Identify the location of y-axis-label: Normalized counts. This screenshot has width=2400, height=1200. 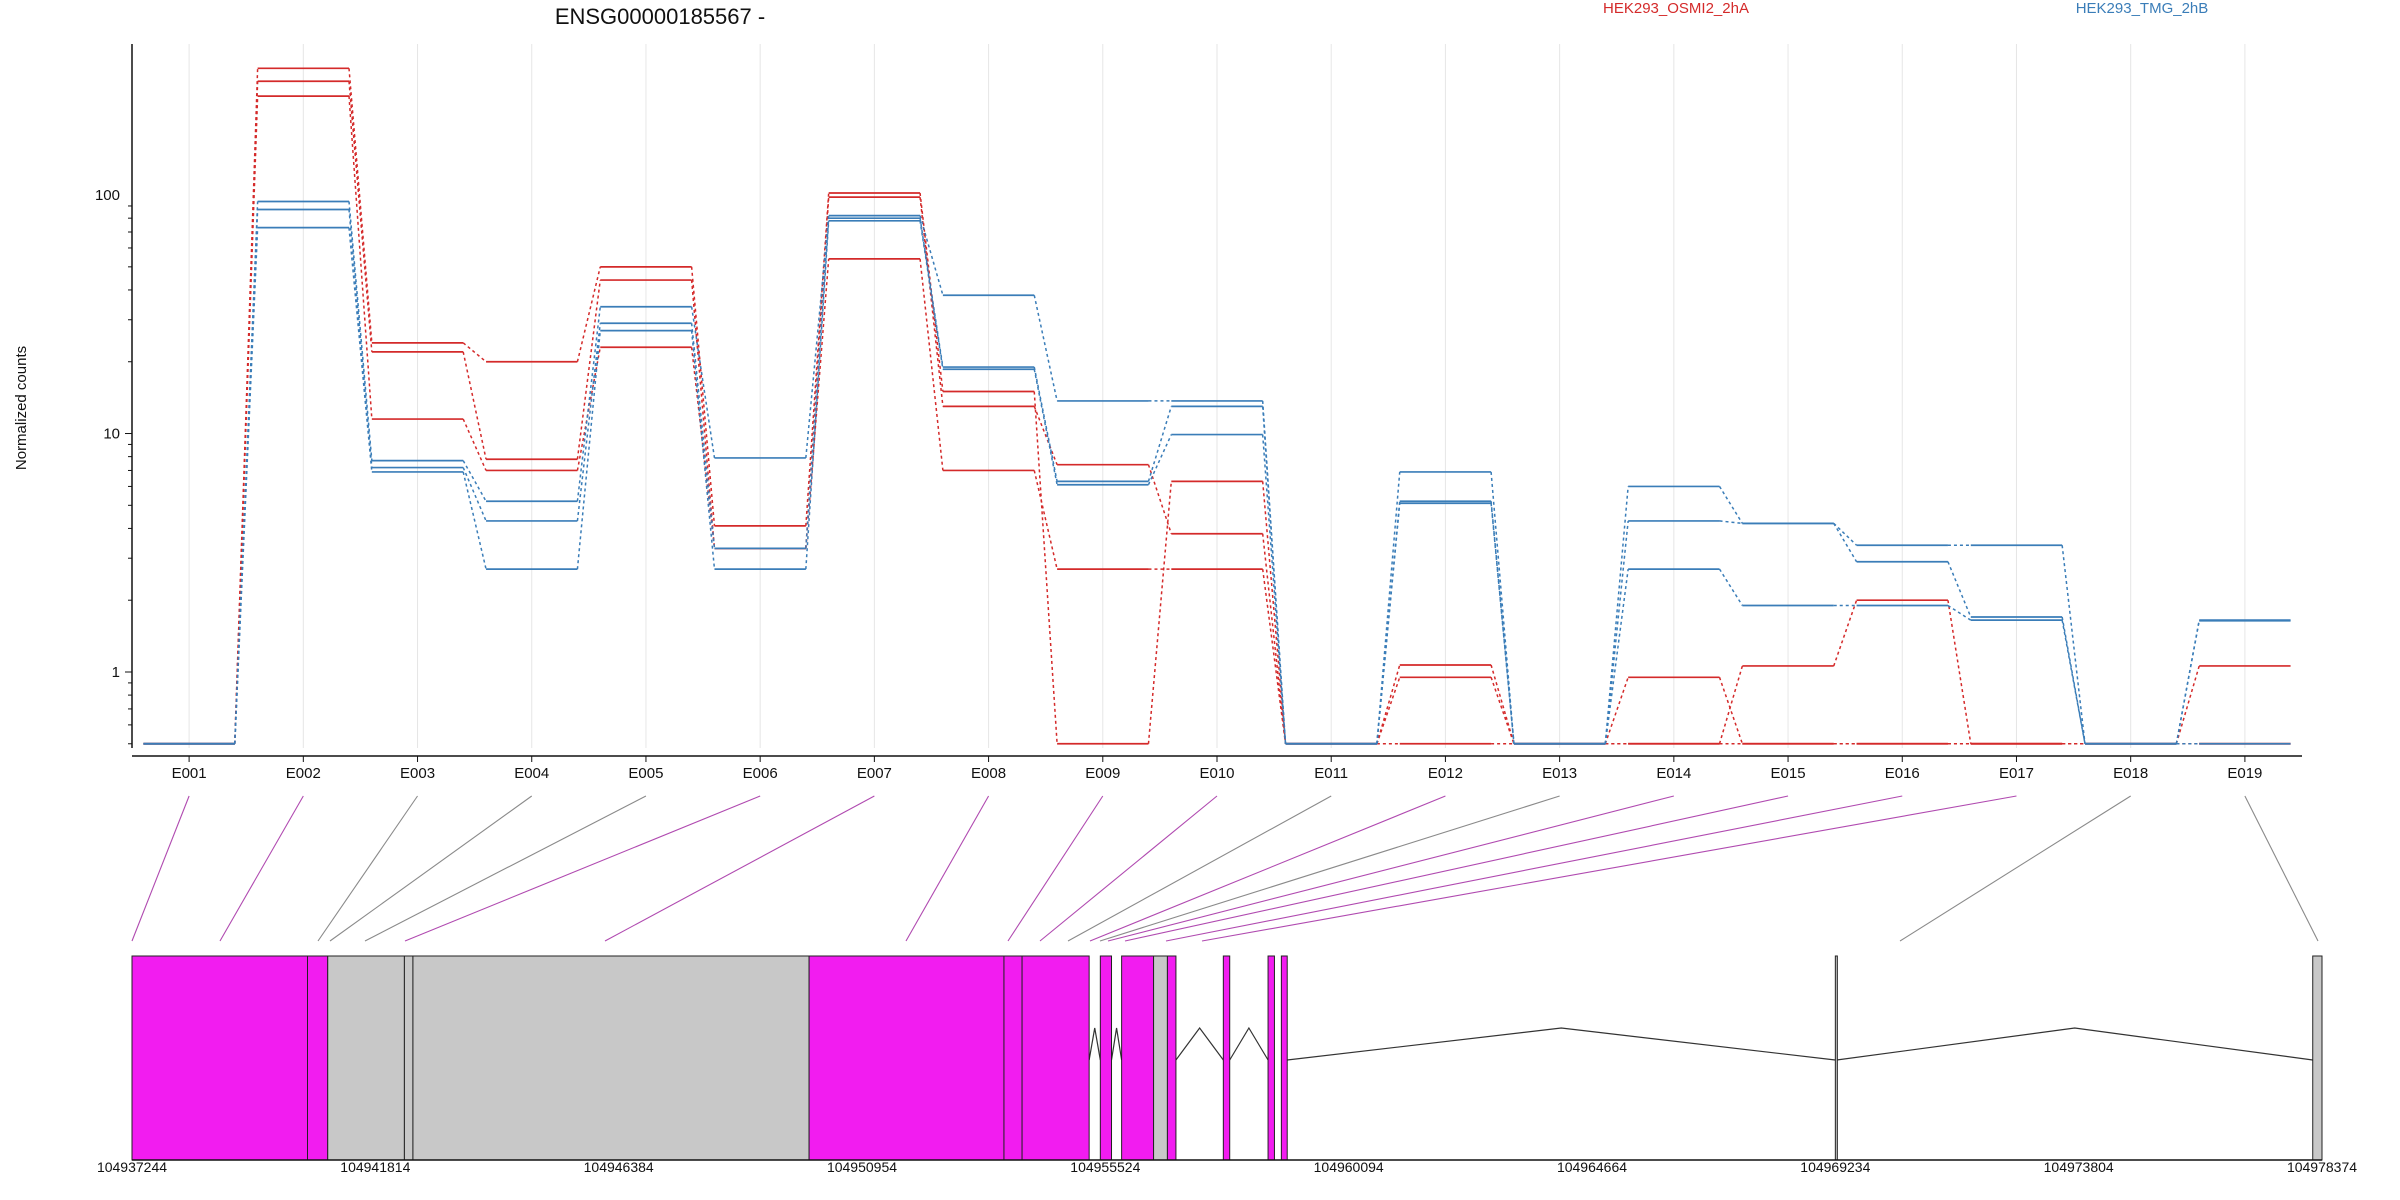
(21, 408).